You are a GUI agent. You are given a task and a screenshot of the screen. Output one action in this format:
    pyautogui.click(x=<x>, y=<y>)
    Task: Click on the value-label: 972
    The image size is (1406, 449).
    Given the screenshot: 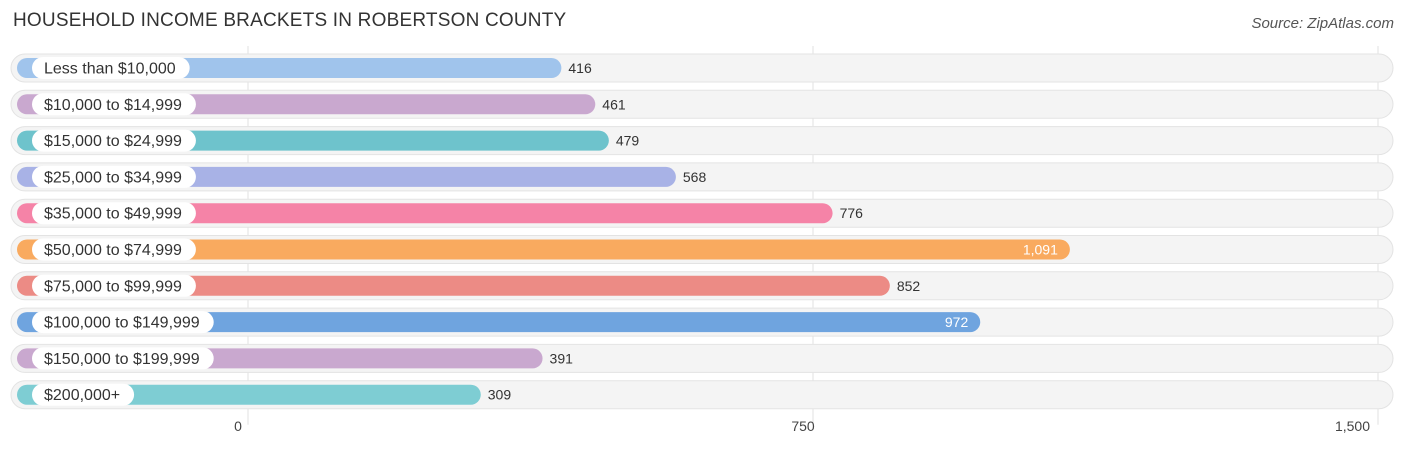 What is the action you would take?
    pyautogui.click(x=957, y=322)
    